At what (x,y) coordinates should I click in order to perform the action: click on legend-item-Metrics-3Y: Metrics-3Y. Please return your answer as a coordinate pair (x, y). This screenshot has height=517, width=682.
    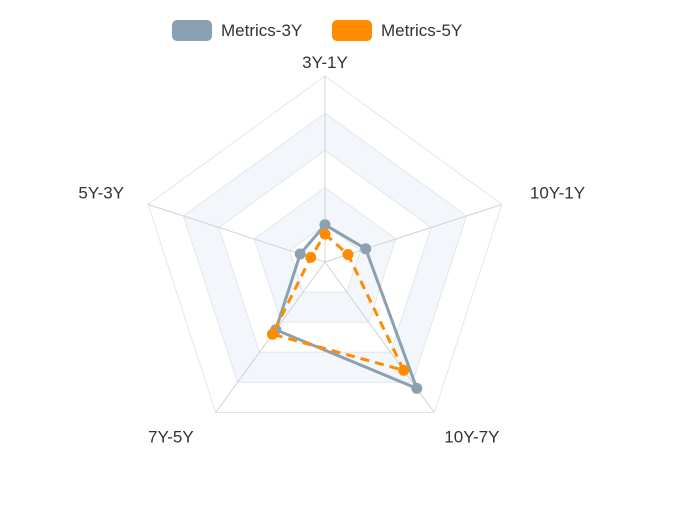
    Looking at the image, I should click on (237, 30).